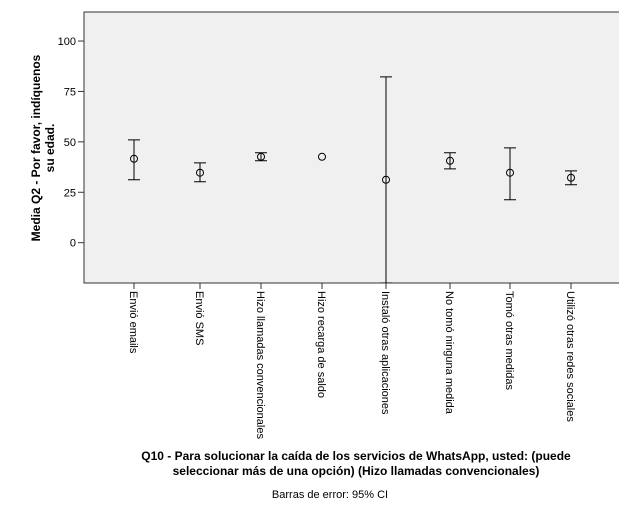 This screenshot has width=619, height=508. I want to click on footnote: Barras de error: 95% CI, so click(330, 495).